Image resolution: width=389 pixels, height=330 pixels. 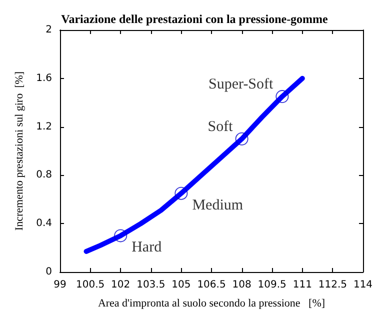 What do you see at coordinates (218, 205) in the screenshot?
I see `annotation: Medium` at bounding box center [218, 205].